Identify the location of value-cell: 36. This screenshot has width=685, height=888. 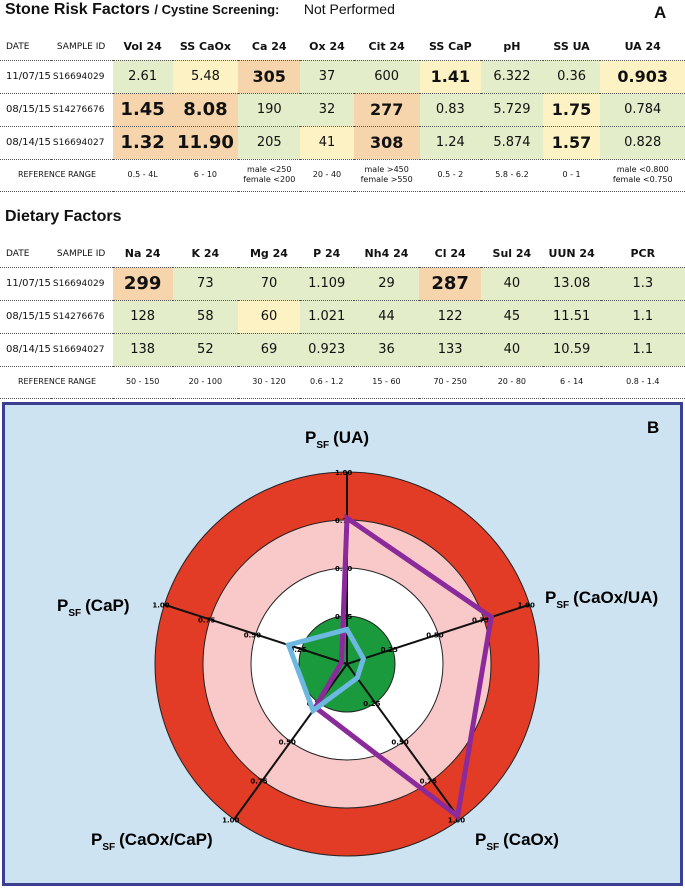
(386, 350).